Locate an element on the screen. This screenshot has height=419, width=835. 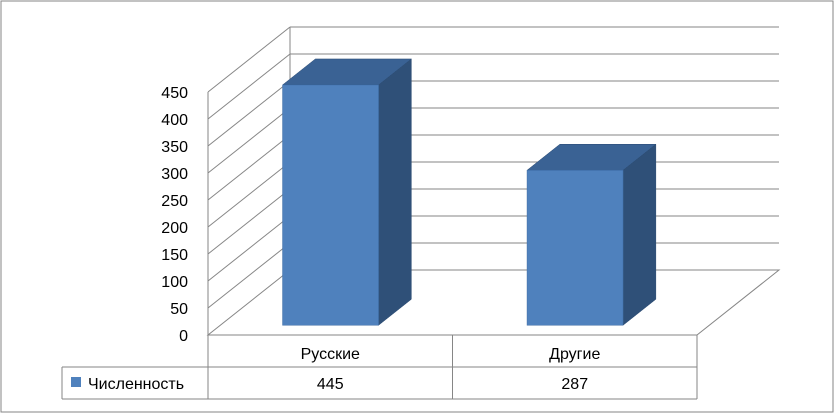
data-table: Русские 445 Другие 287 Численность is located at coordinates (379, 367).